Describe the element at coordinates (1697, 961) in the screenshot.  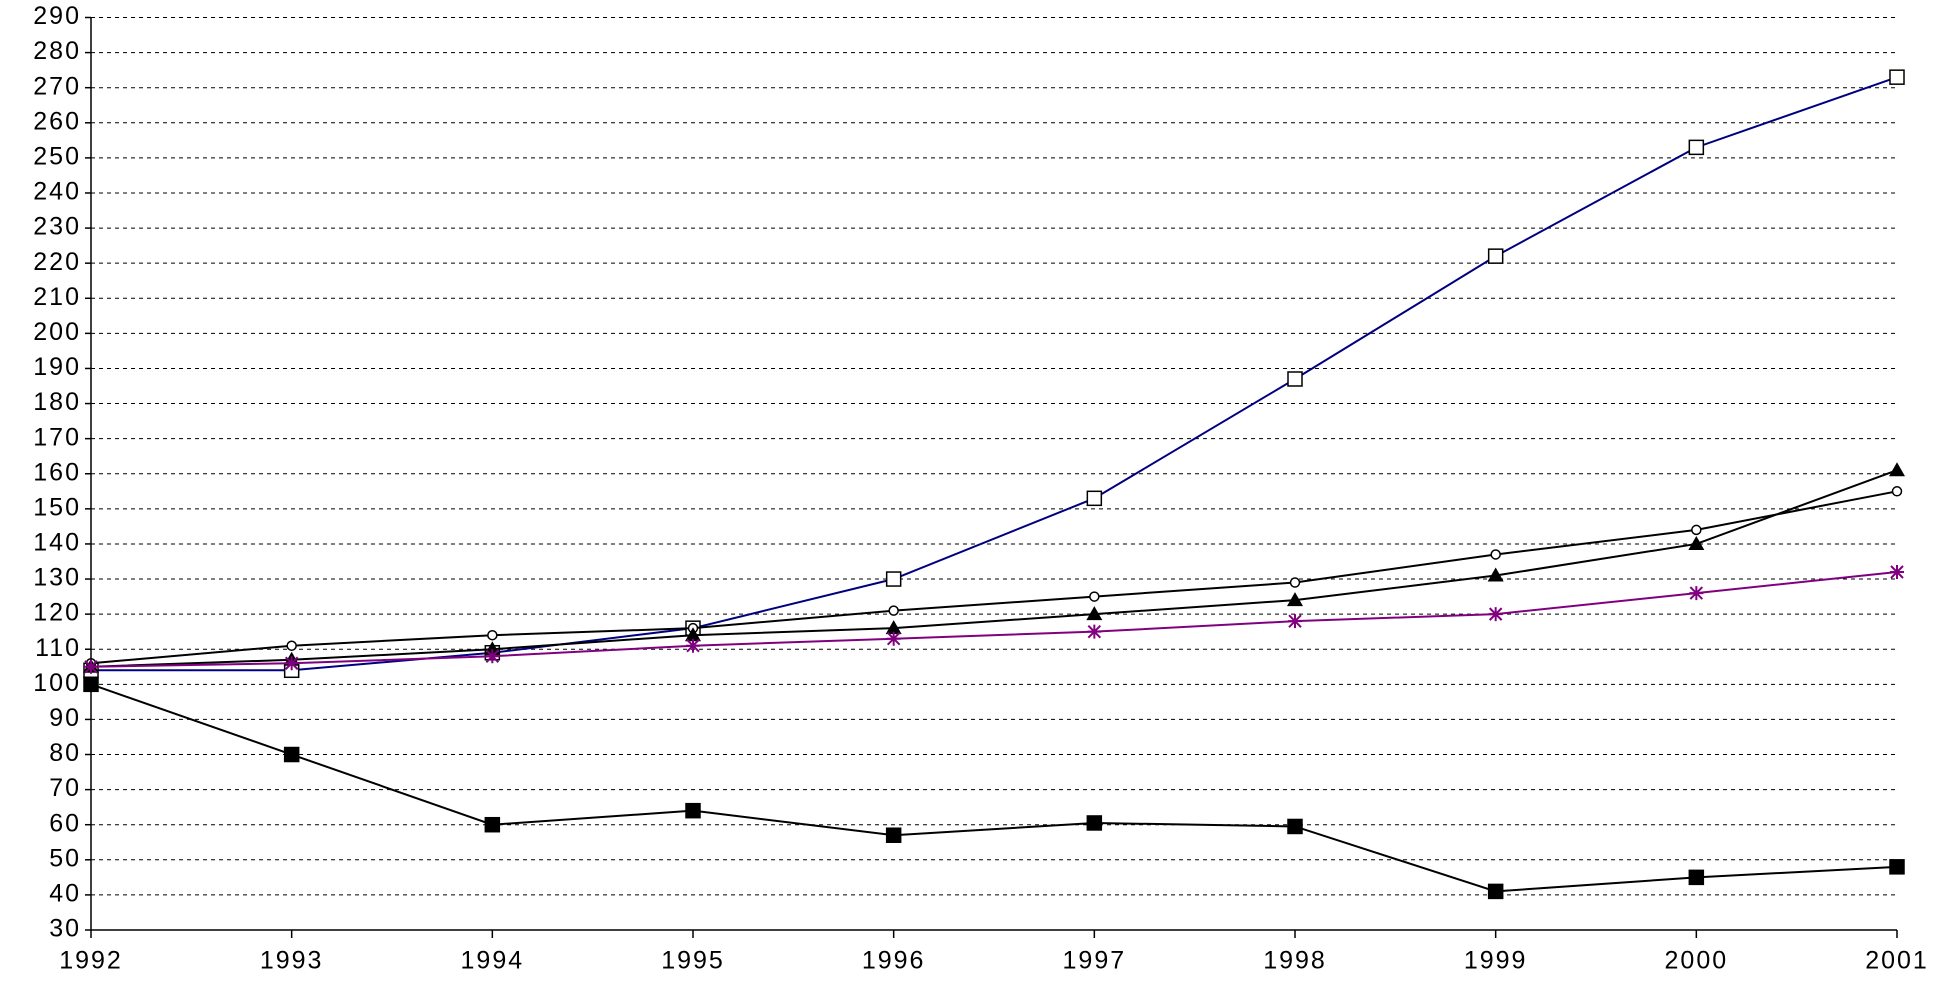
I see `x-tick-label: 2000` at that location.